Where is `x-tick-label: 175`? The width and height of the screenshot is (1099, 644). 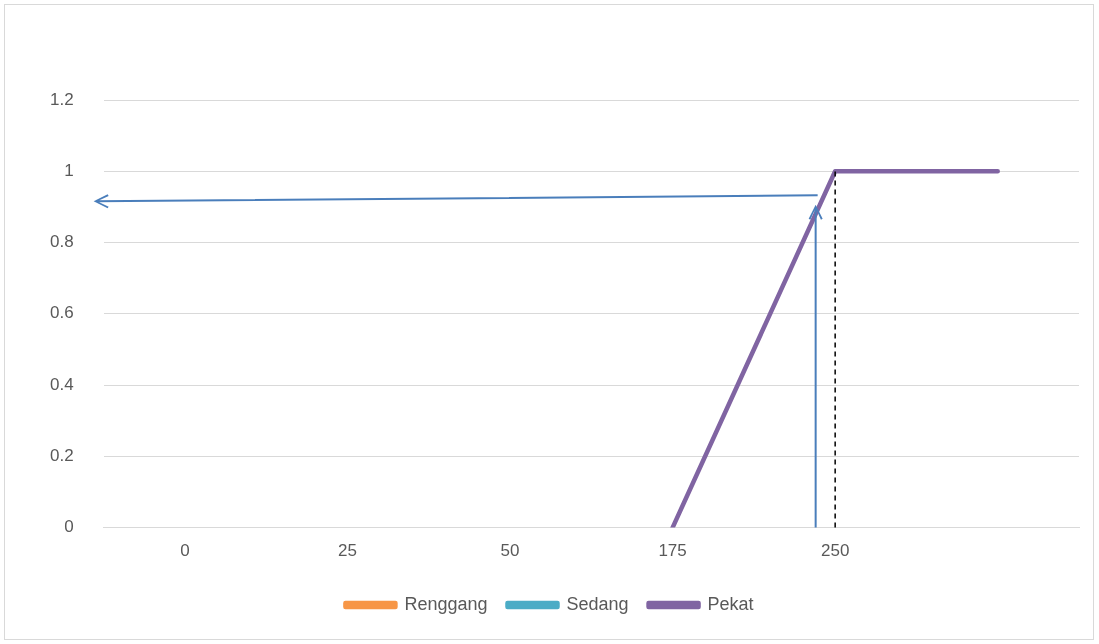 x-tick-label: 175 is located at coordinates (672, 551).